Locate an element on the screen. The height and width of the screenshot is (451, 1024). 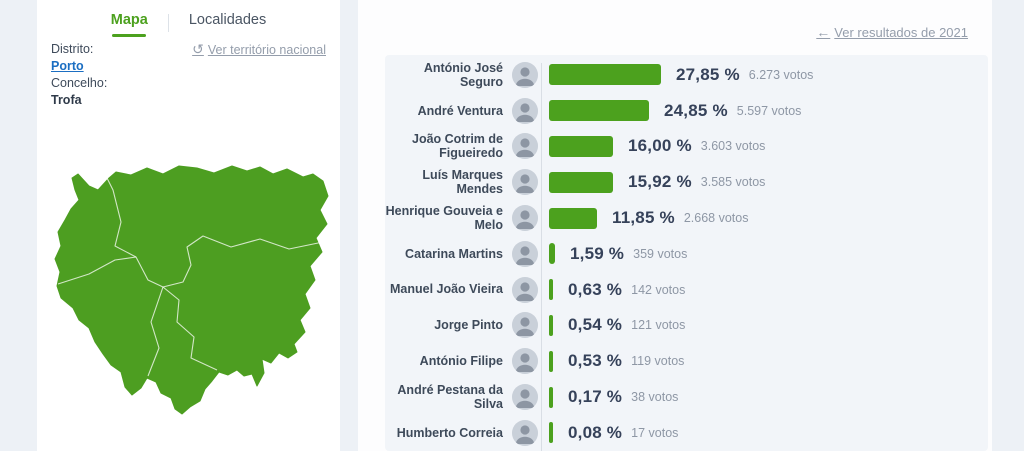
parish-borders is located at coordinates (190, 277).